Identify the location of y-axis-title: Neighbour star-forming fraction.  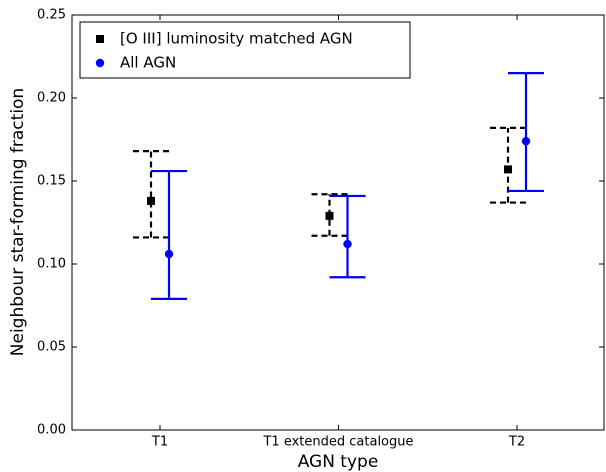
(18, 222).